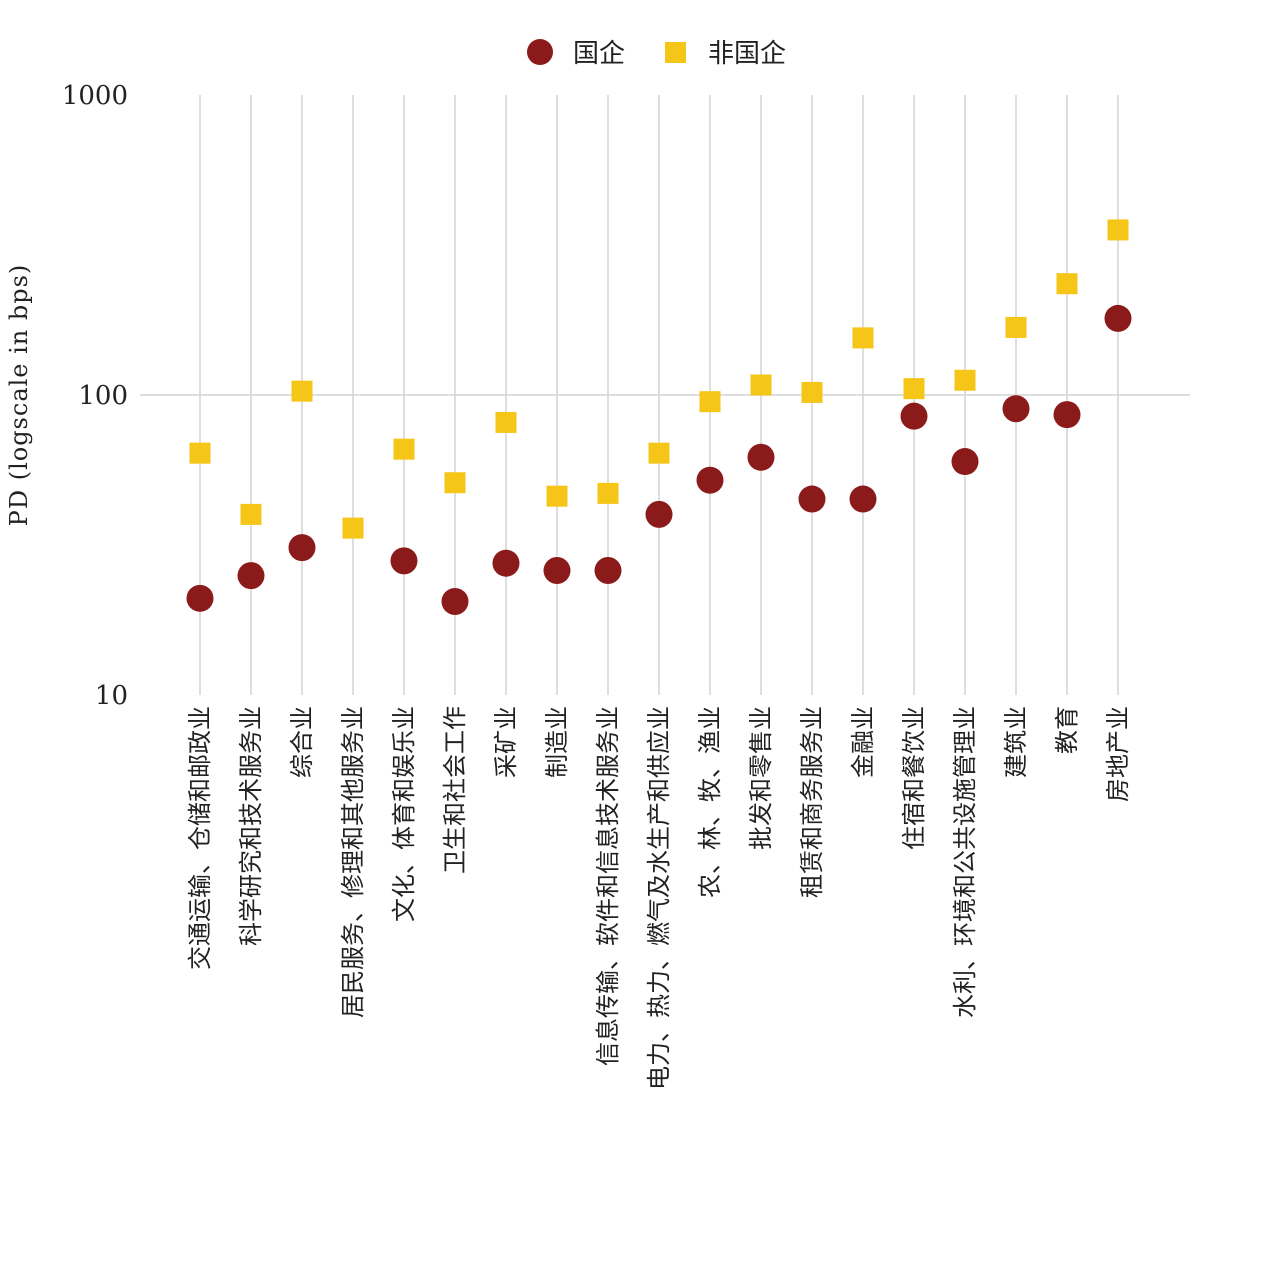  Describe the element at coordinates (19, 395) in the screenshot. I see `y-axis-label: PD (logscale in bps)` at that location.